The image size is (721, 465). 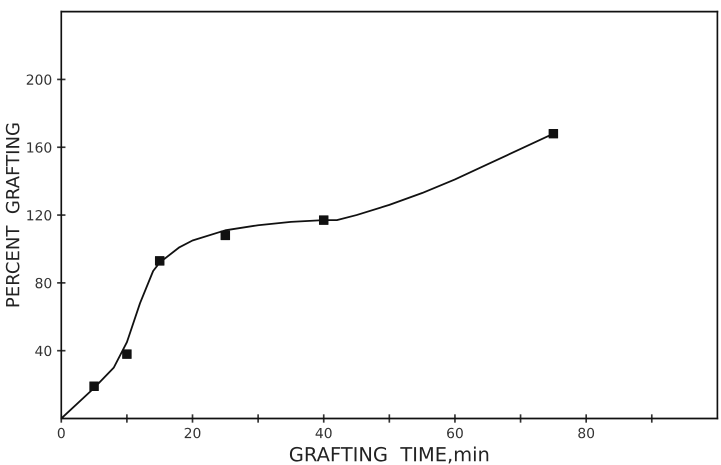 I want to click on y-tick-label: 120, so click(x=39, y=215).